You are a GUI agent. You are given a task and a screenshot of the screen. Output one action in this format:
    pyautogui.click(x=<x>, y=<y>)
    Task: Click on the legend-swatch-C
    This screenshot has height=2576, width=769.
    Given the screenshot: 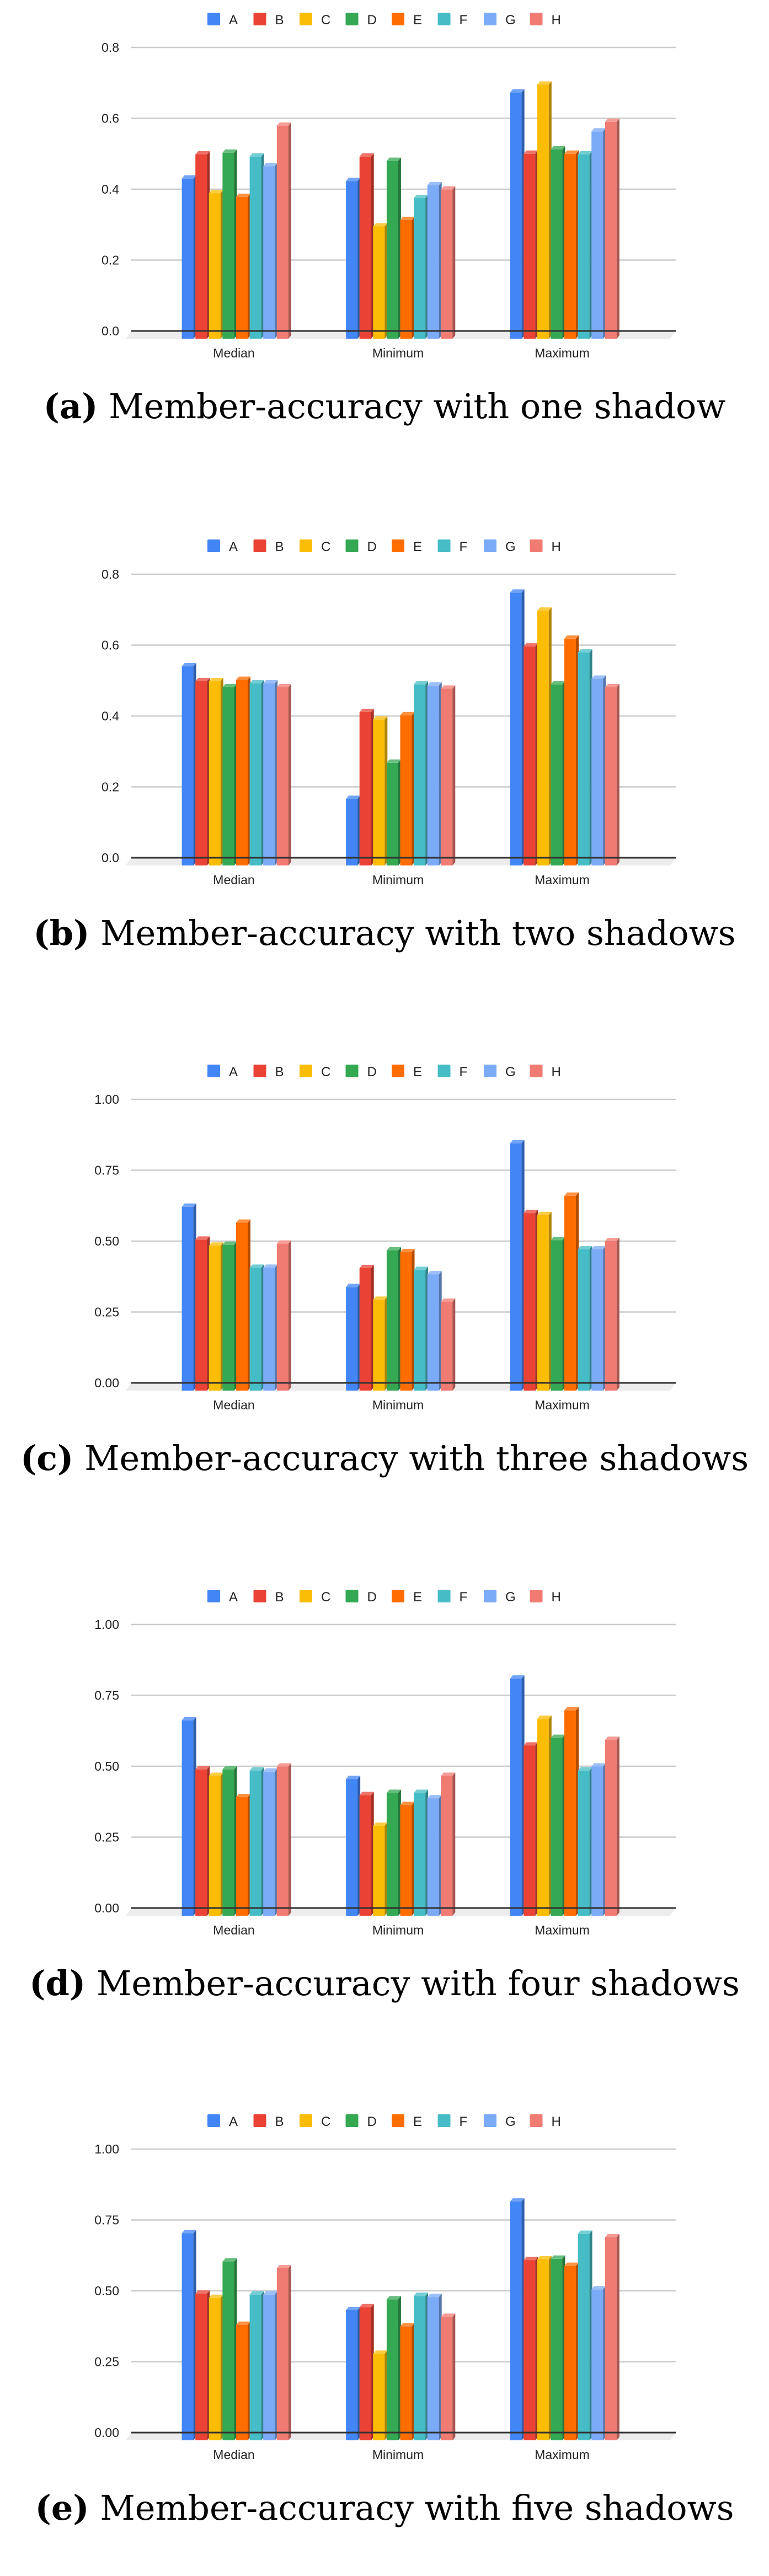 What is the action you would take?
    pyautogui.click(x=306, y=1071)
    